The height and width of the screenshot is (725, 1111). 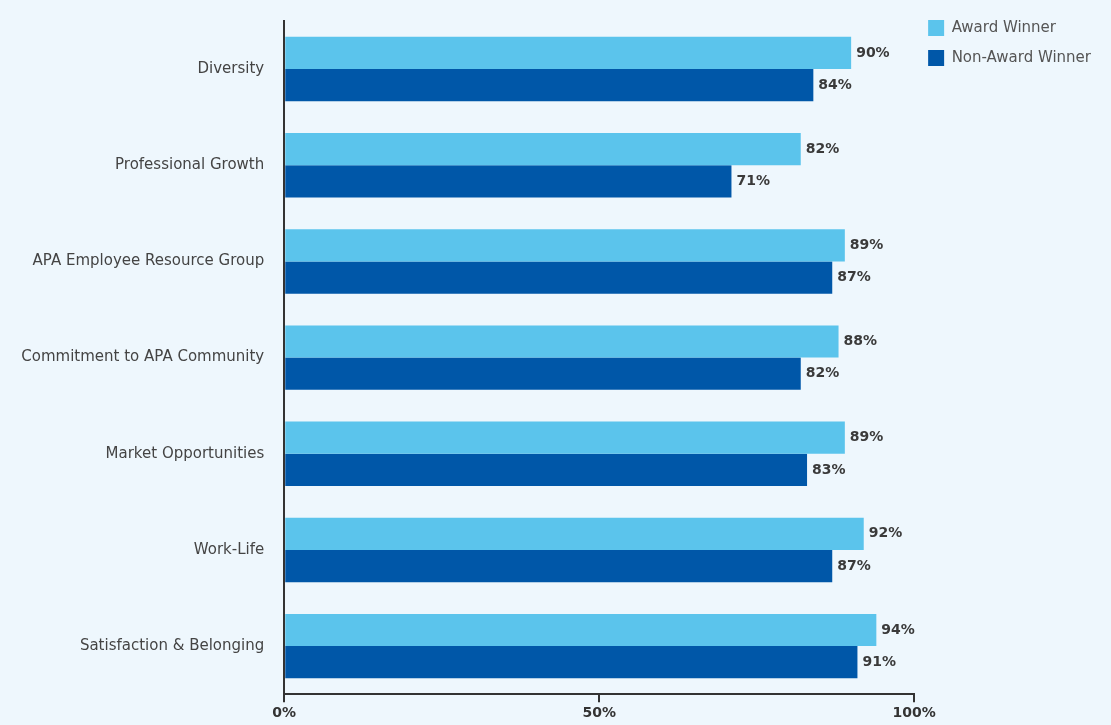 What do you see at coordinates (172, 645) in the screenshot?
I see `y-tick-label: Satisfaction & Belonging` at bounding box center [172, 645].